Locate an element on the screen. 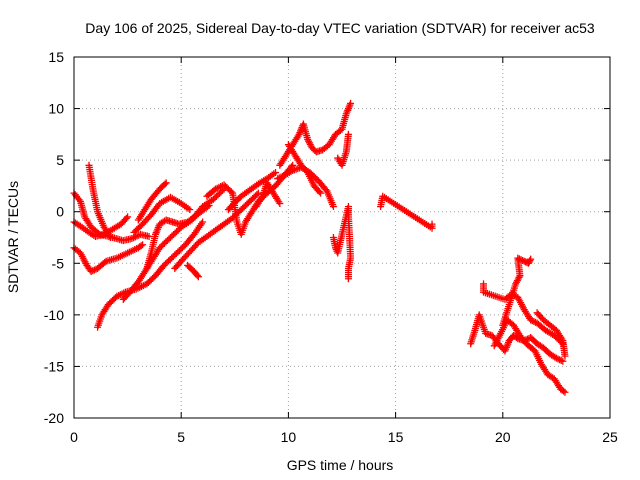 The width and height of the screenshot is (640, 480). y-tick-label: -20 is located at coordinates (54, 418).